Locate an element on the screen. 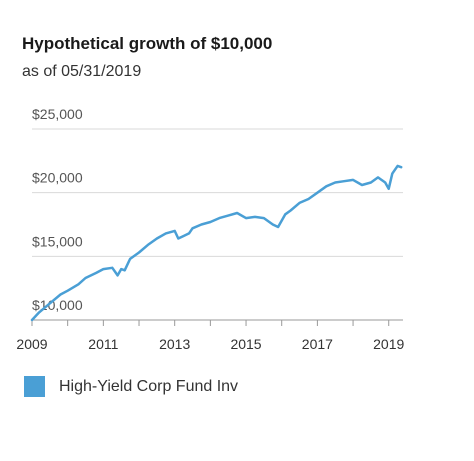 The height and width of the screenshot is (461, 474). x-tick-label: 2011 is located at coordinates (103, 344).